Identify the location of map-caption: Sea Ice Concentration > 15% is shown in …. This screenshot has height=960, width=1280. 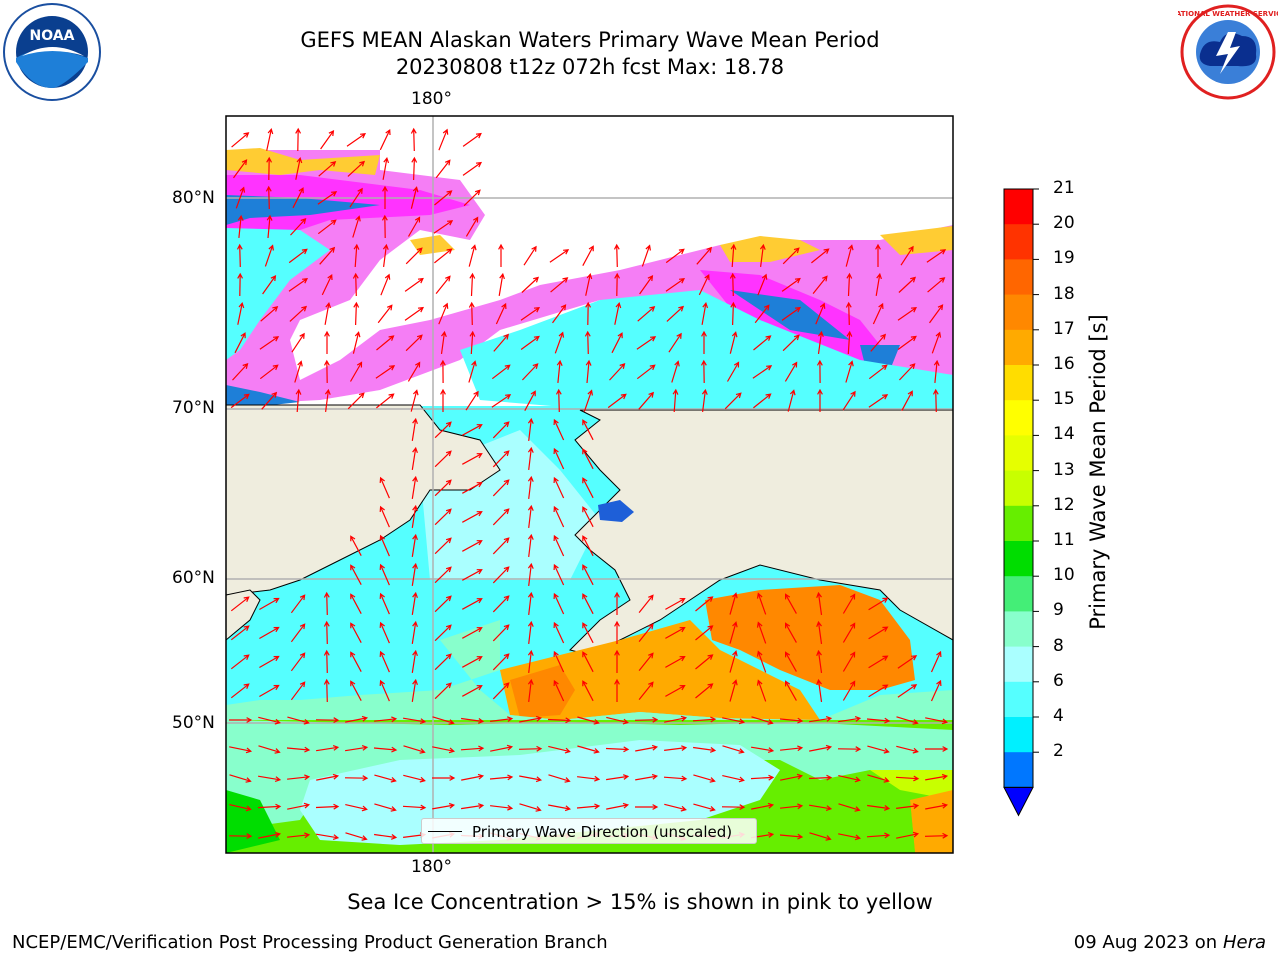
(640, 902).